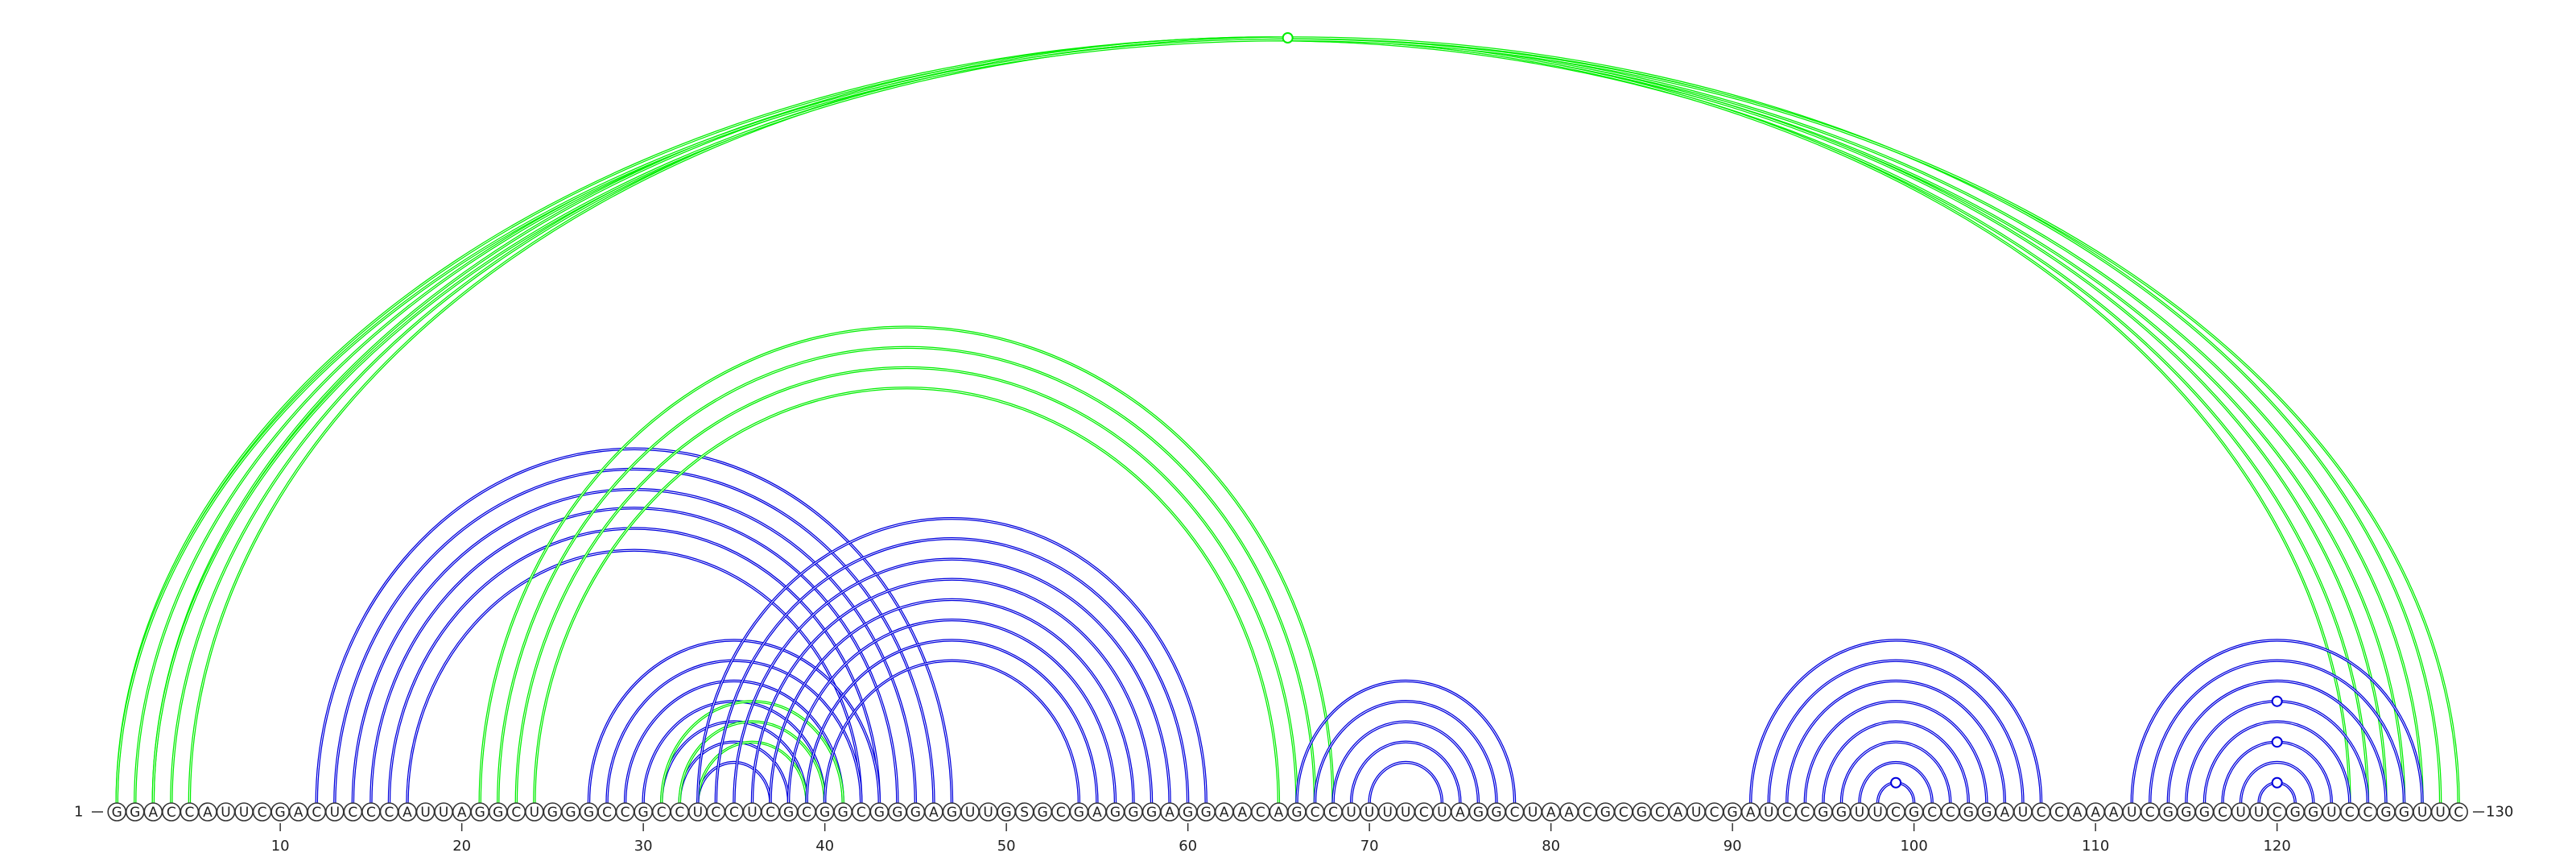 The width and height of the screenshot is (2576, 857). I want to click on nucleotide-106: U, so click(2023, 812).